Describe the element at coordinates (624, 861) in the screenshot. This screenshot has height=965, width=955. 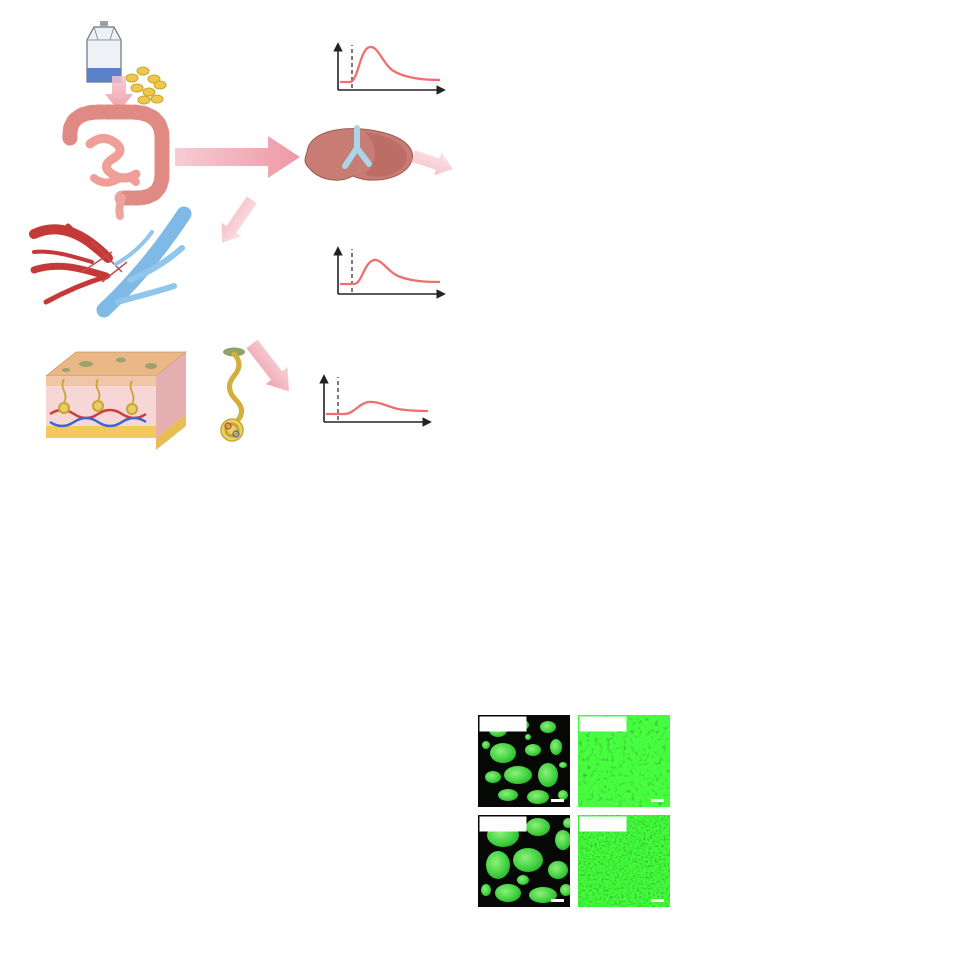
I see `micrograph-biochip-4days` at that location.